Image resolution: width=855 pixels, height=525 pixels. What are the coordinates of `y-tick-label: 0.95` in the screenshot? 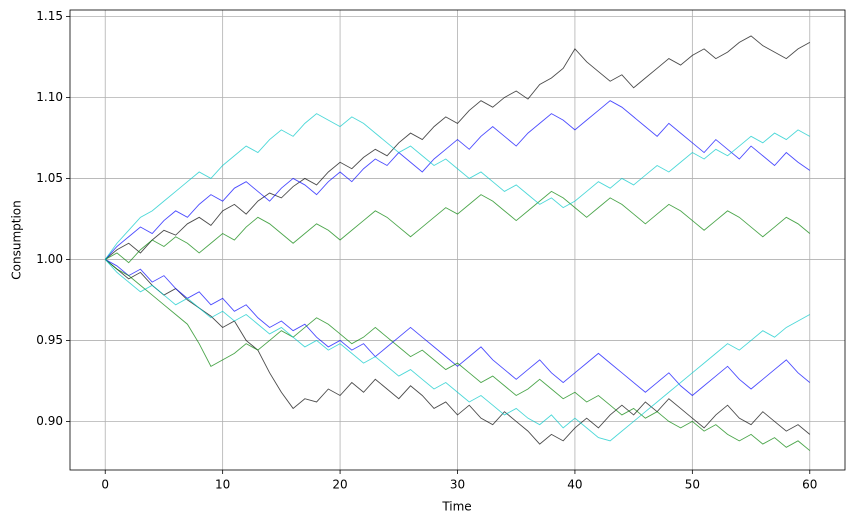 It's located at (49, 340).